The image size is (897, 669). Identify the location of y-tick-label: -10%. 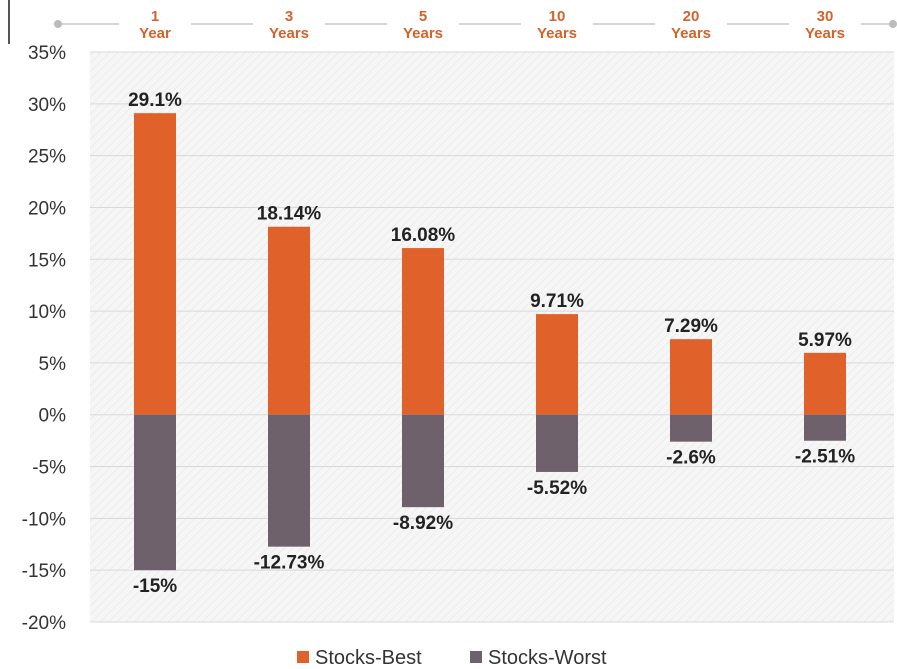
(44, 519).